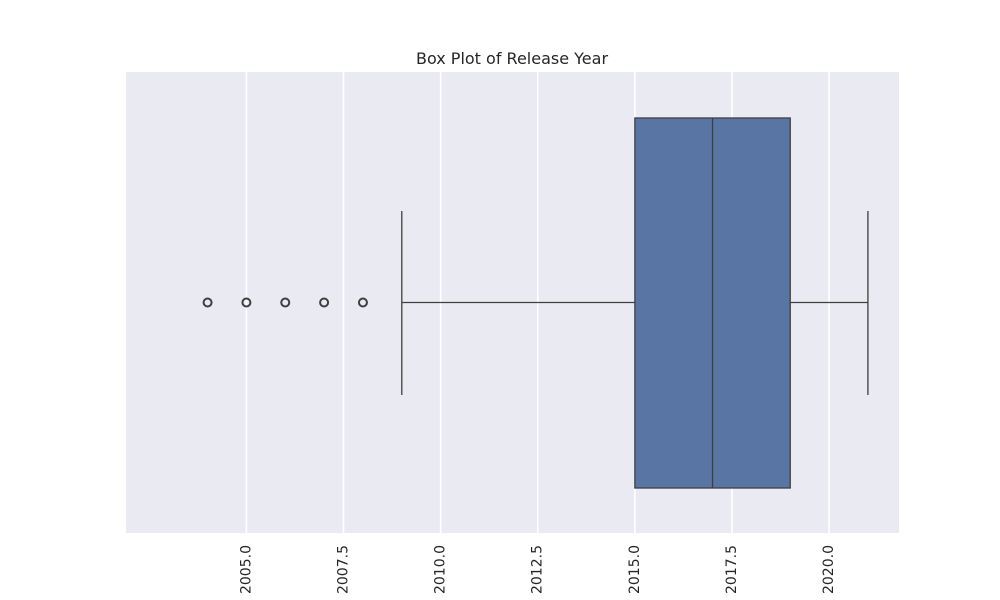  I want to click on chart-title: Box Plot of Release Year, so click(512, 58).